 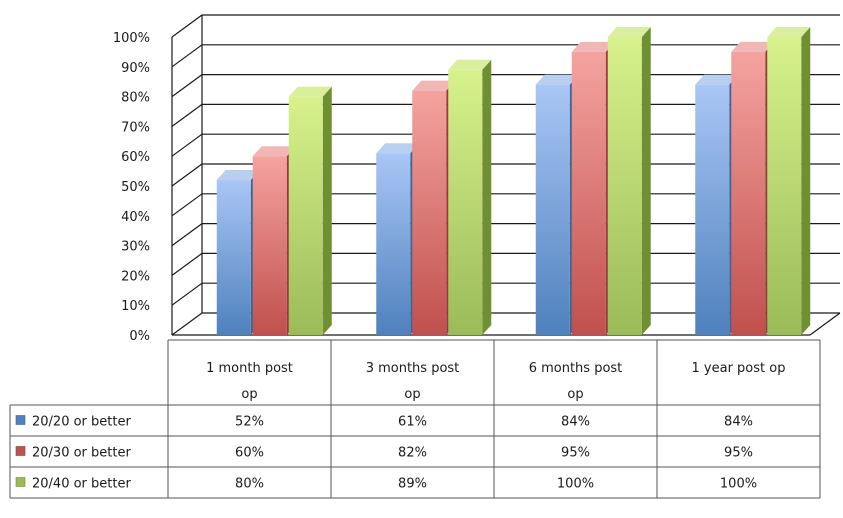 I want to click on y-tick-label: 80%, so click(x=135, y=98).